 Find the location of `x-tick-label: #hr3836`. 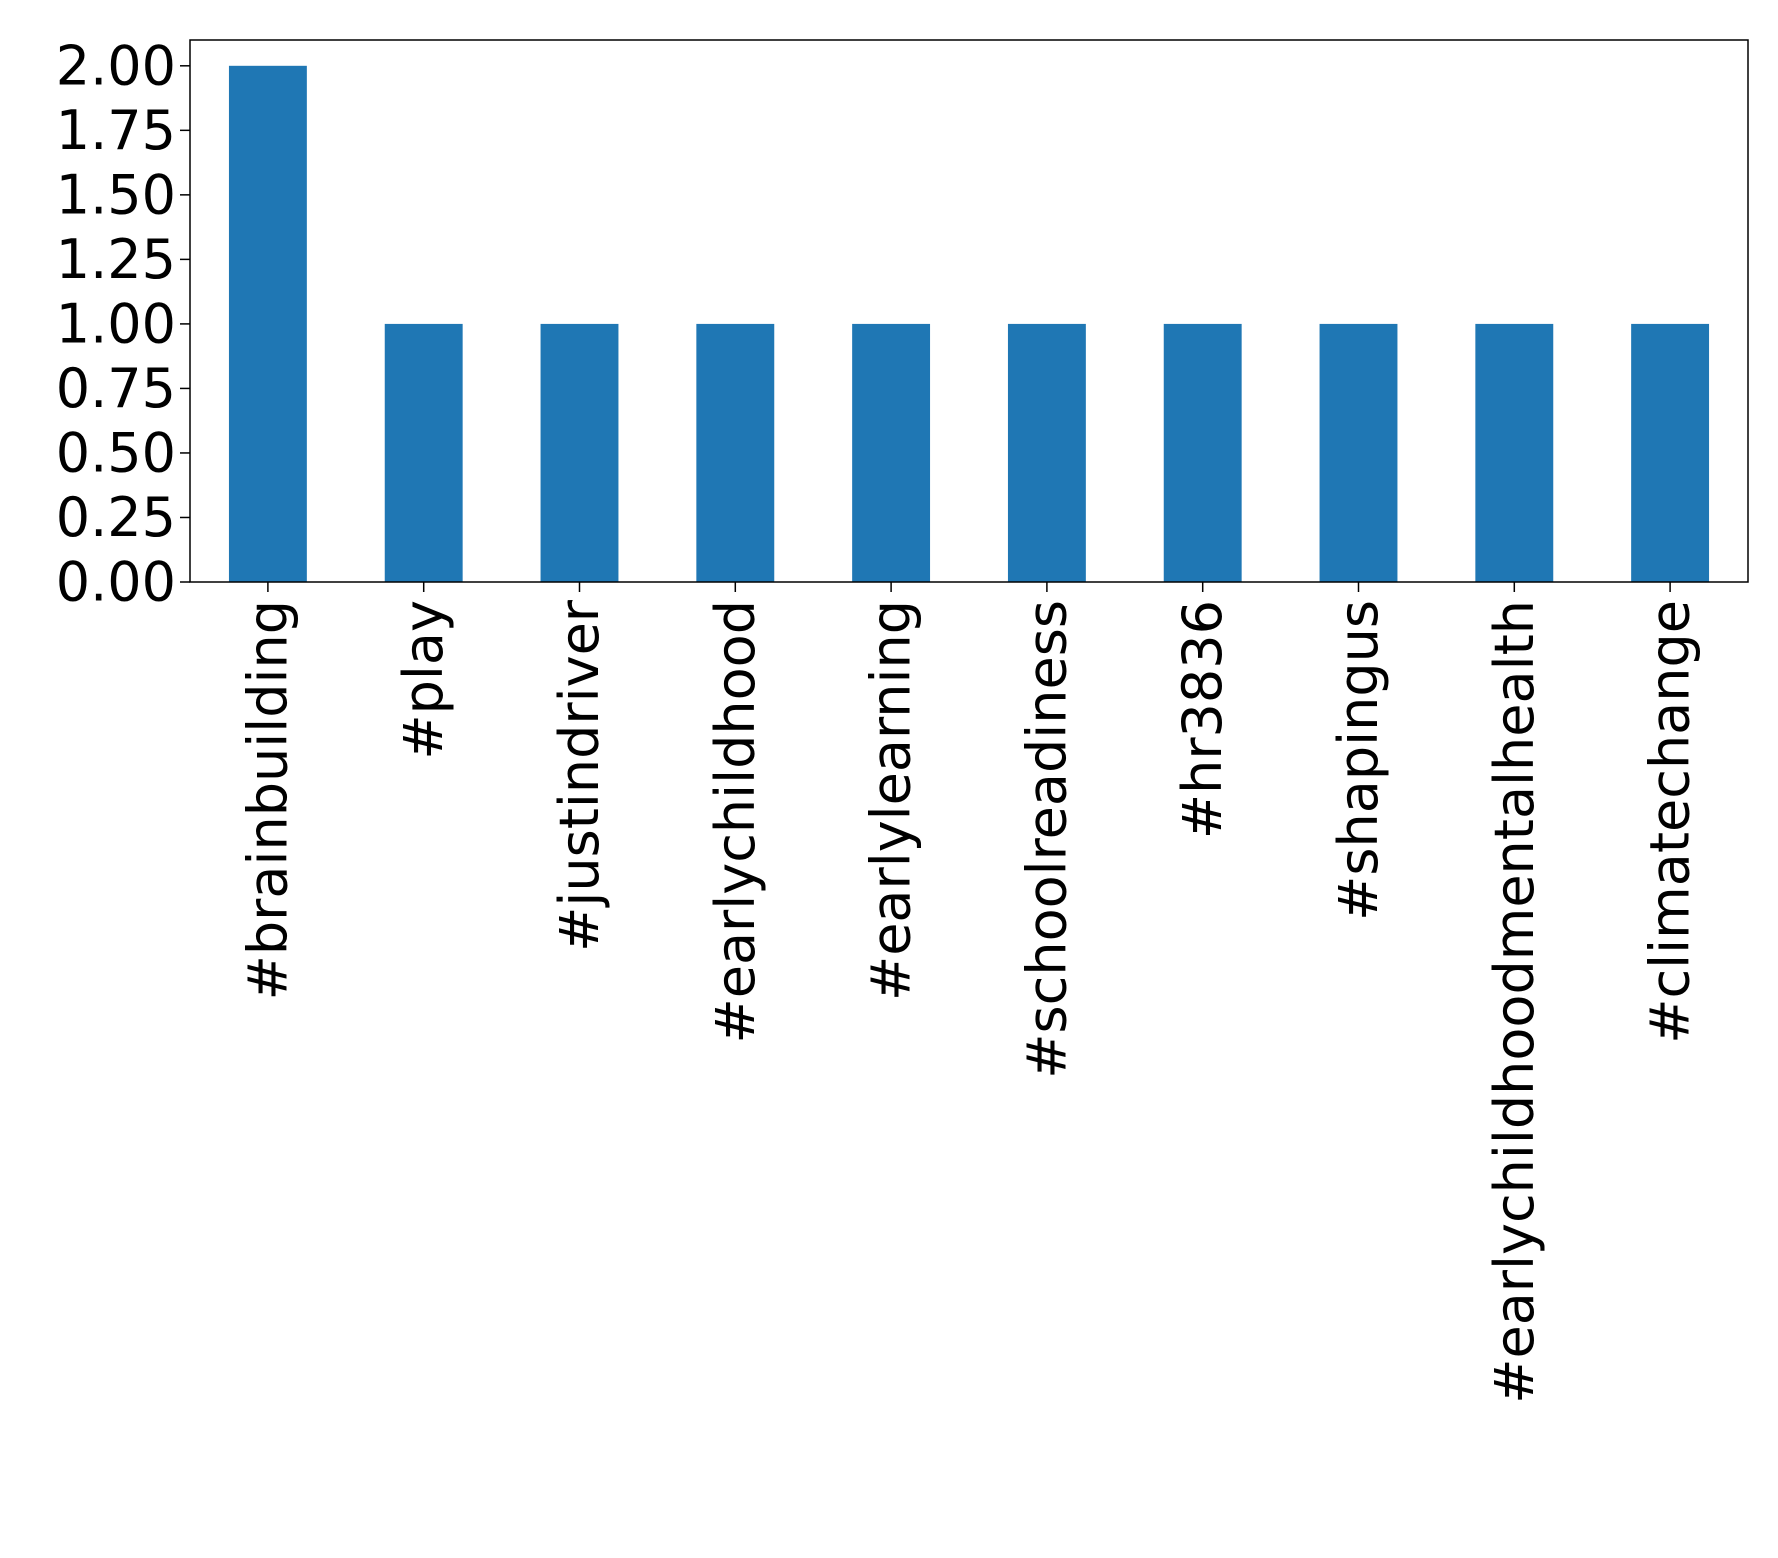

x-tick-label: #hr3836 is located at coordinates (1202, 719).